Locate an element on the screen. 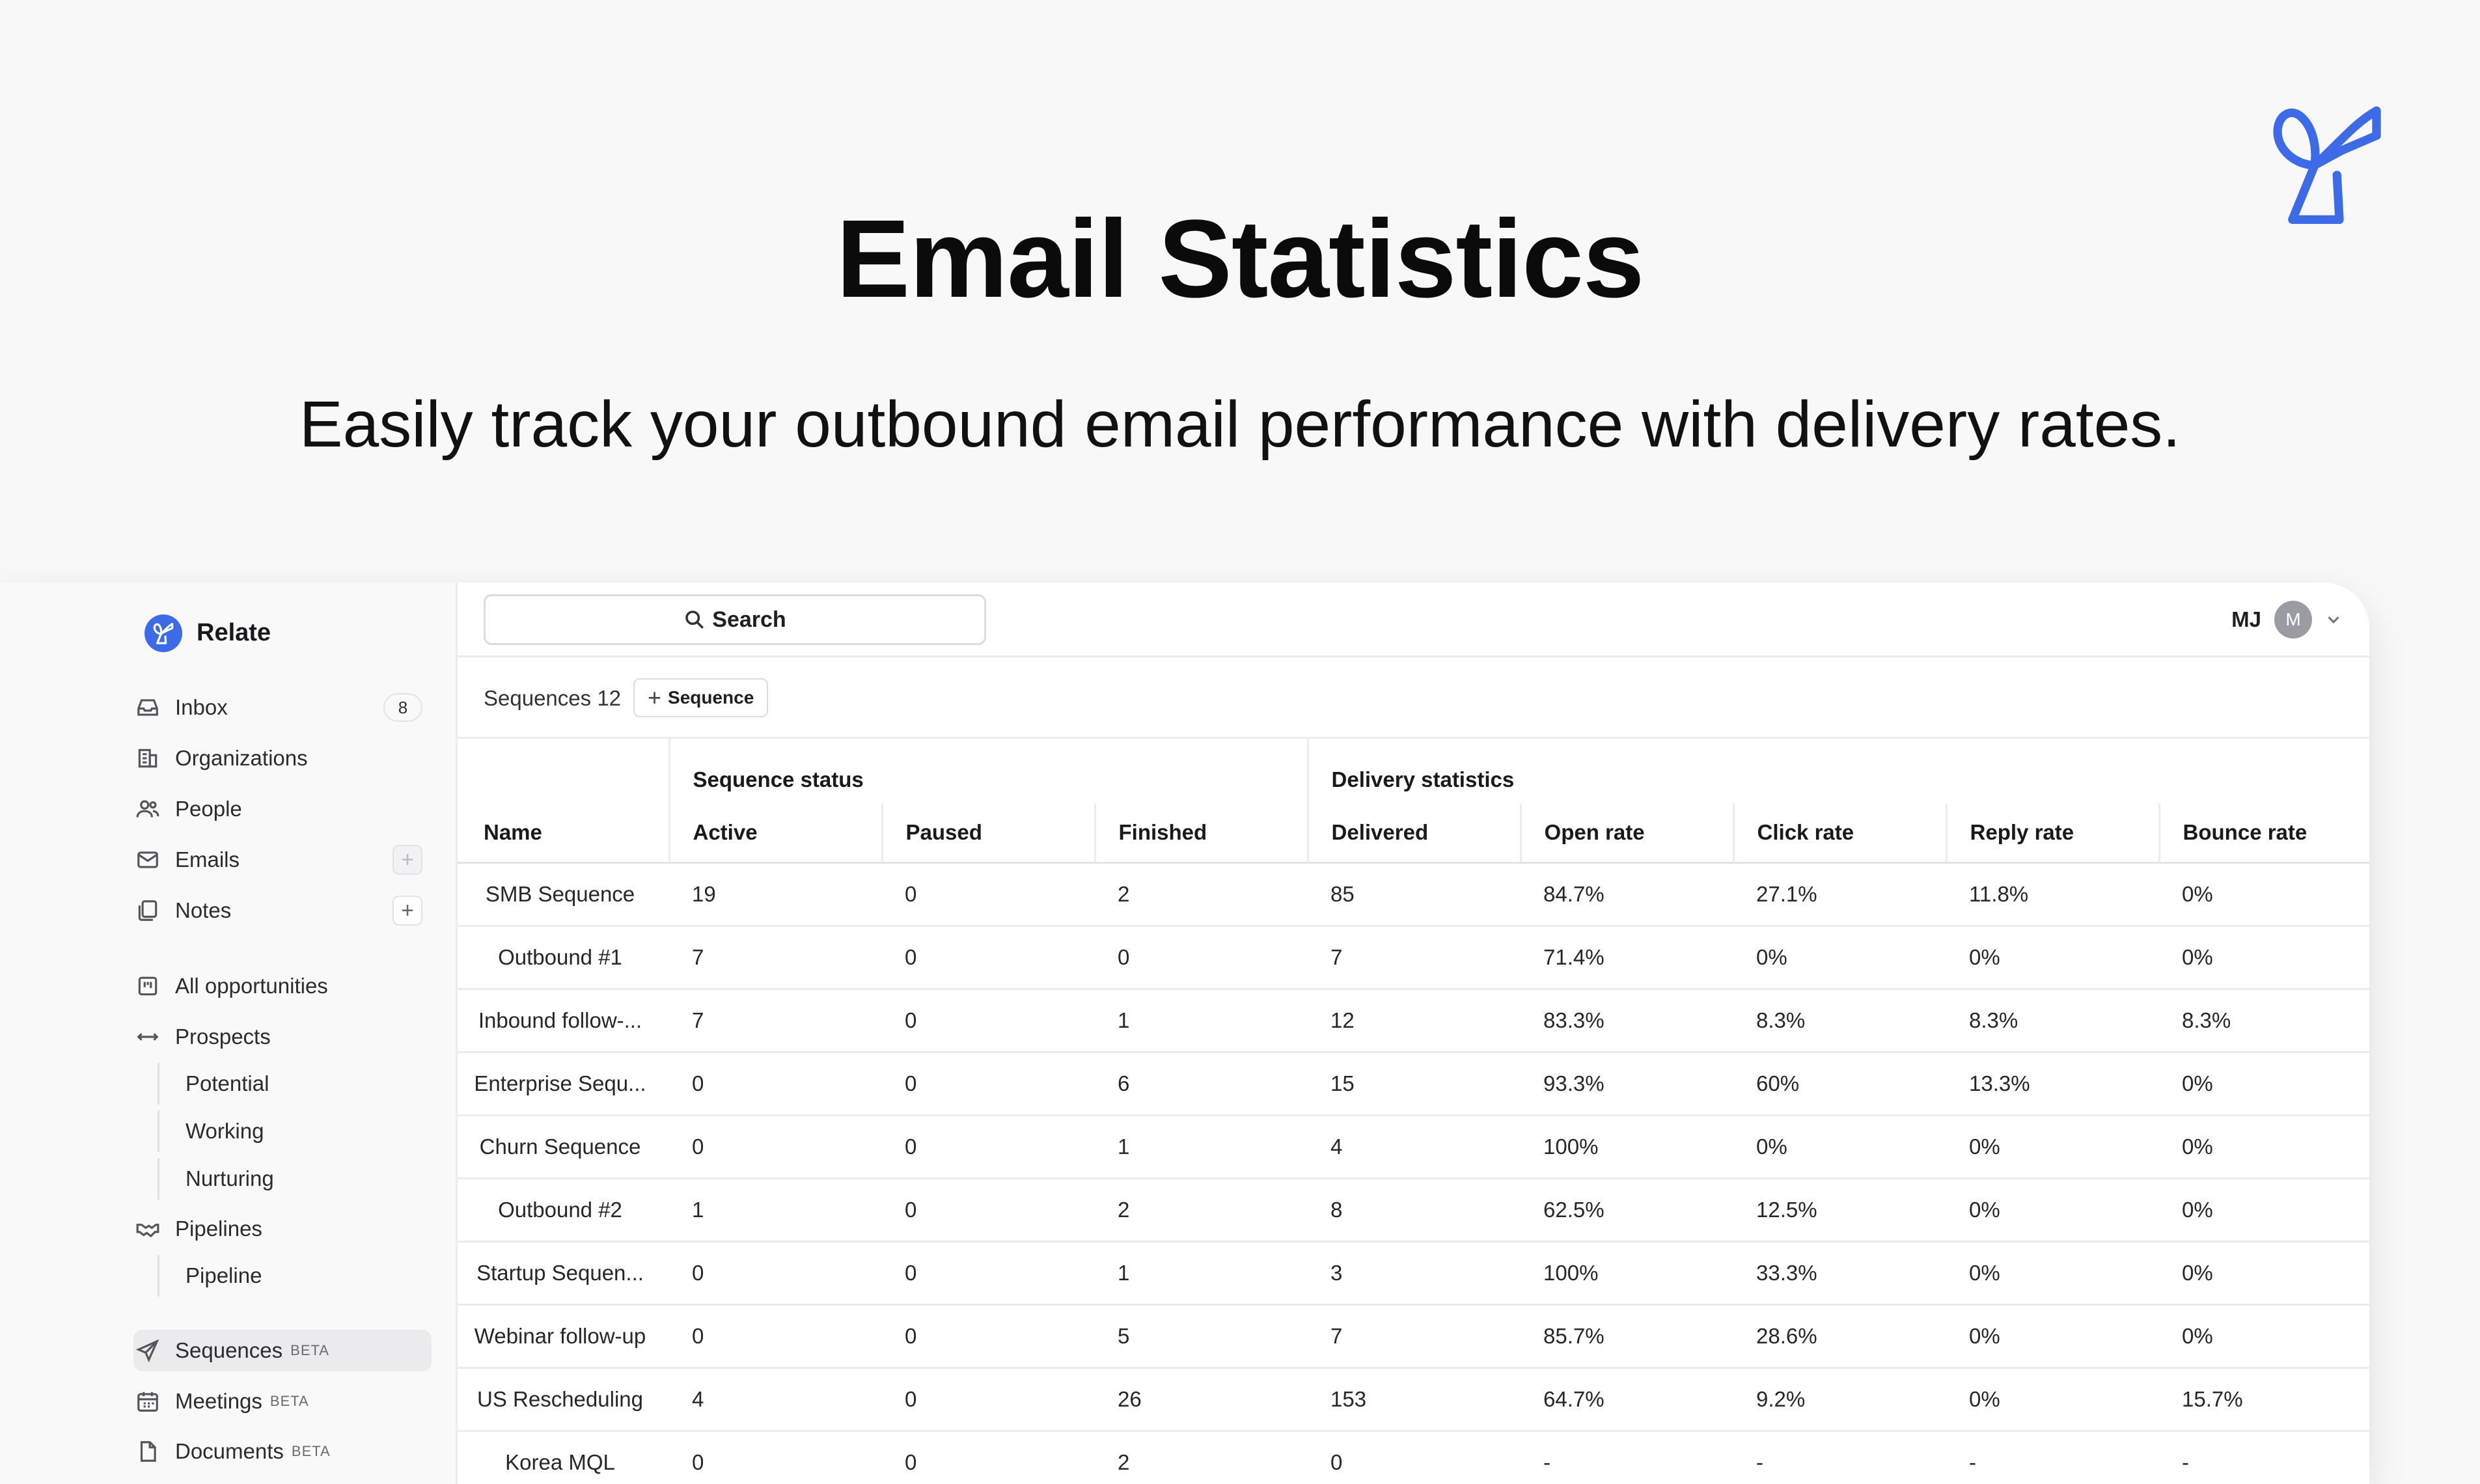 This screenshot has height=1484, width=2480. sidebar-item-label: Meetings is located at coordinates (218, 1401).